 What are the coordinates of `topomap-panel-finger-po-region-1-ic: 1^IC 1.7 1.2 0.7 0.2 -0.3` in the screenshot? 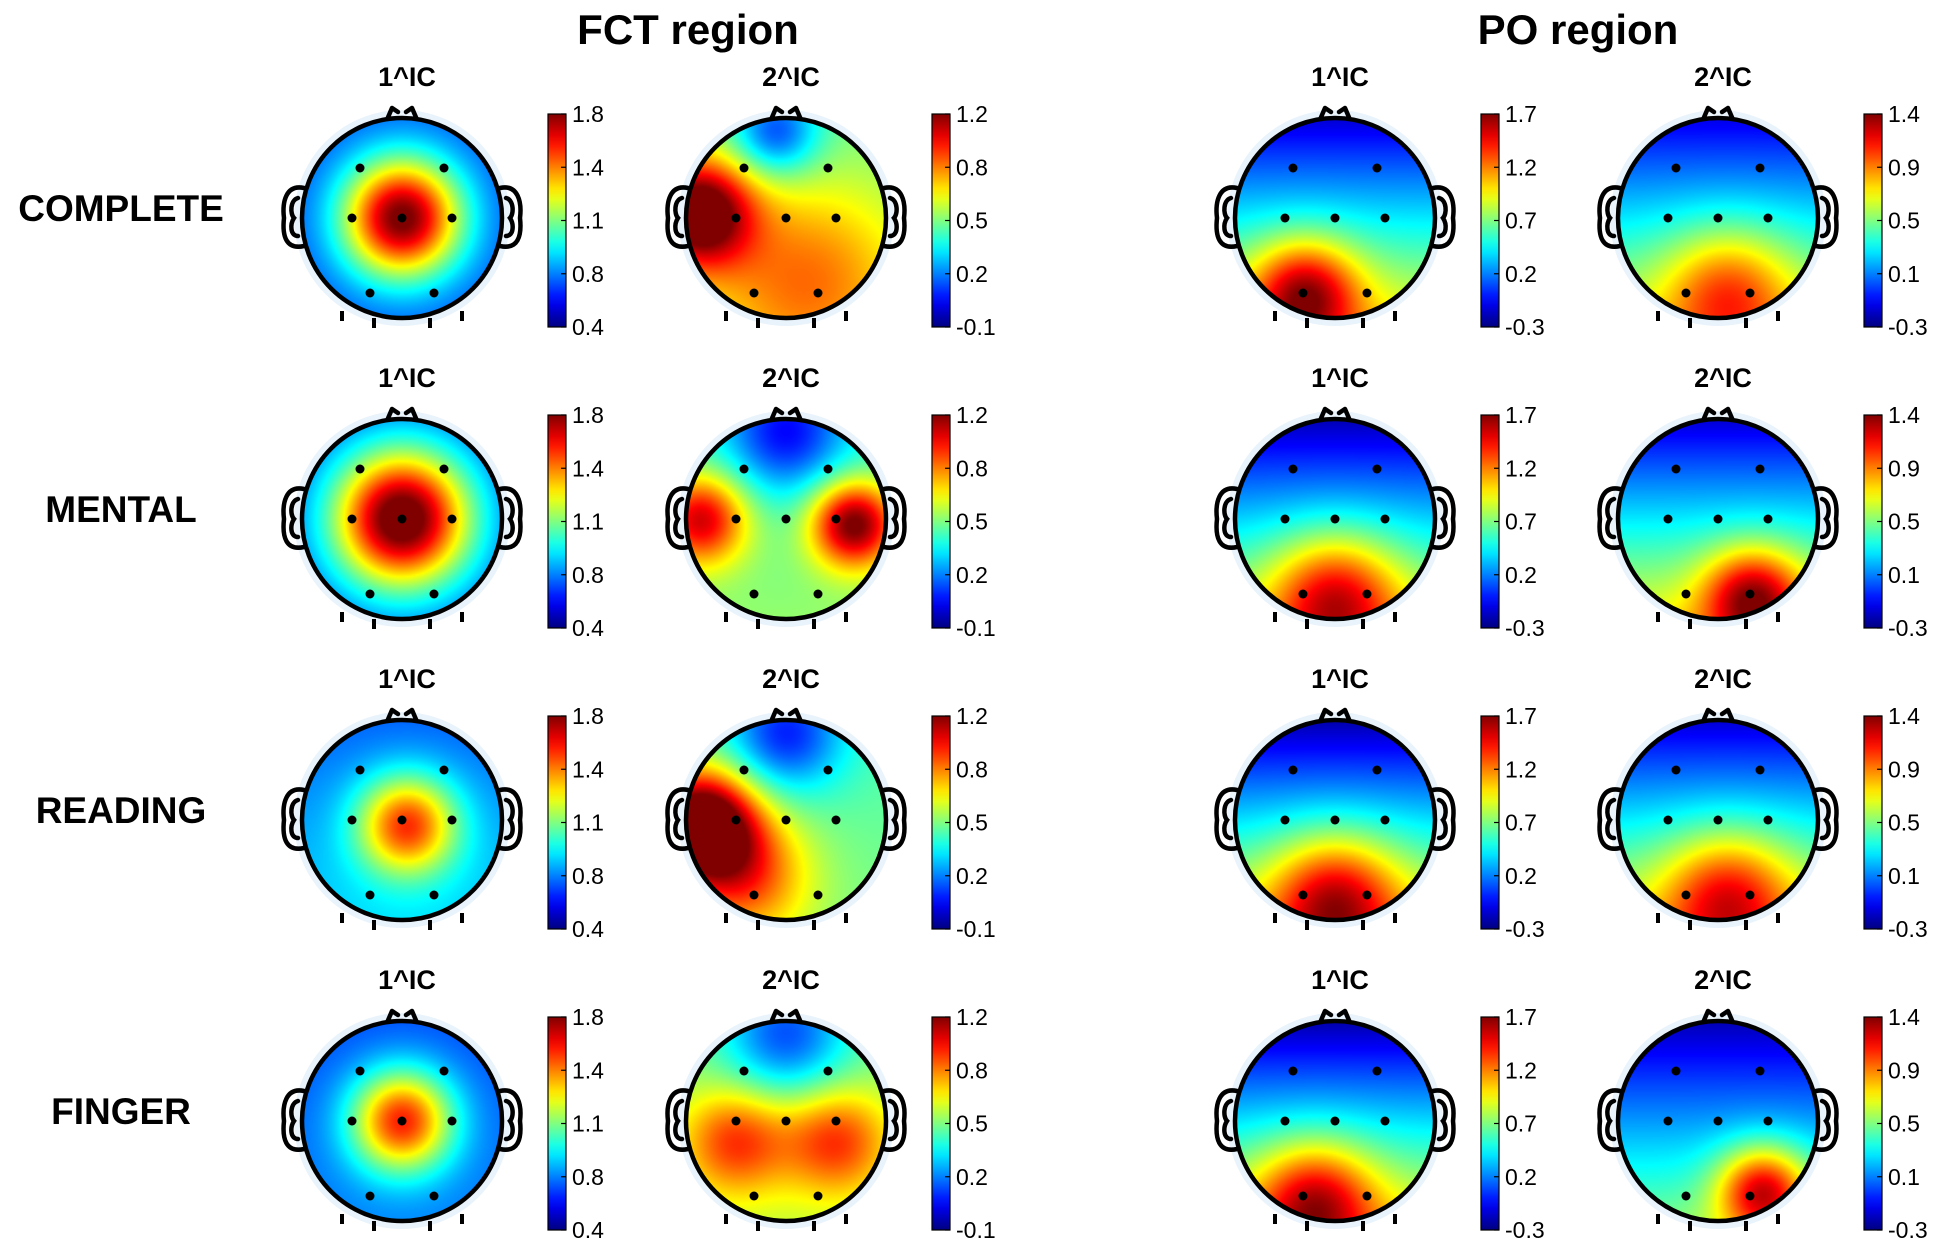 It's located at (1379, 1104).